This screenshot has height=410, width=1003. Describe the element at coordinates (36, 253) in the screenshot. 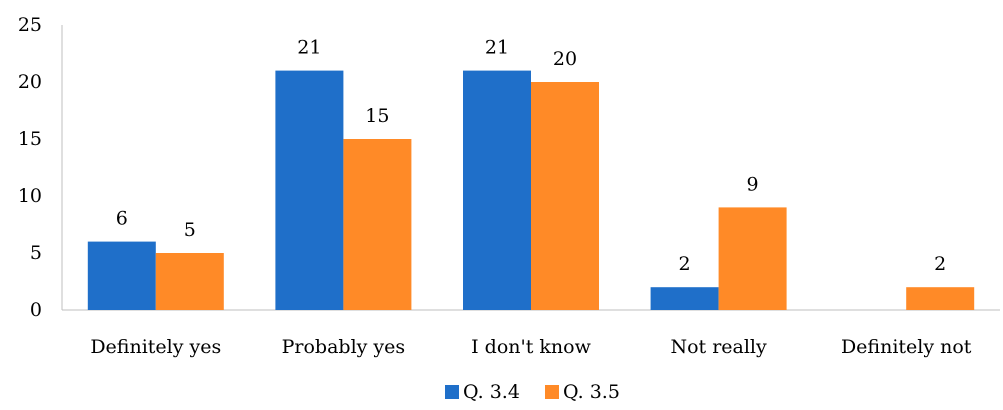

I see `y-tick-label: 5` at that location.